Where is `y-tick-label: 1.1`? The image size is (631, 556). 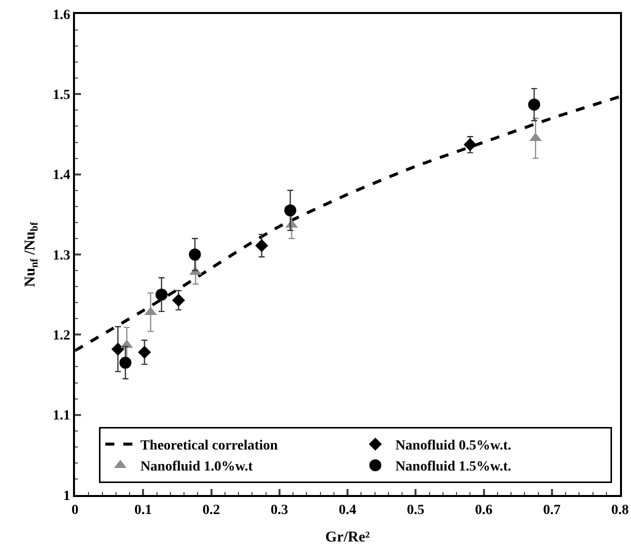
y-tick-label: 1.1 is located at coordinates (61, 416).